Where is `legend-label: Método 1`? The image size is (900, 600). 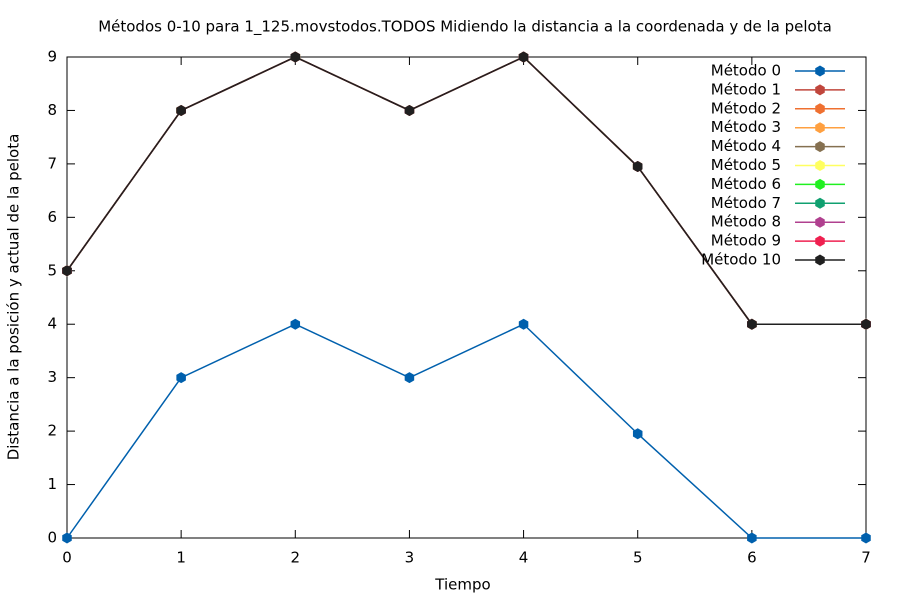 legend-label: Método 1 is located at coordinates (746, 89).